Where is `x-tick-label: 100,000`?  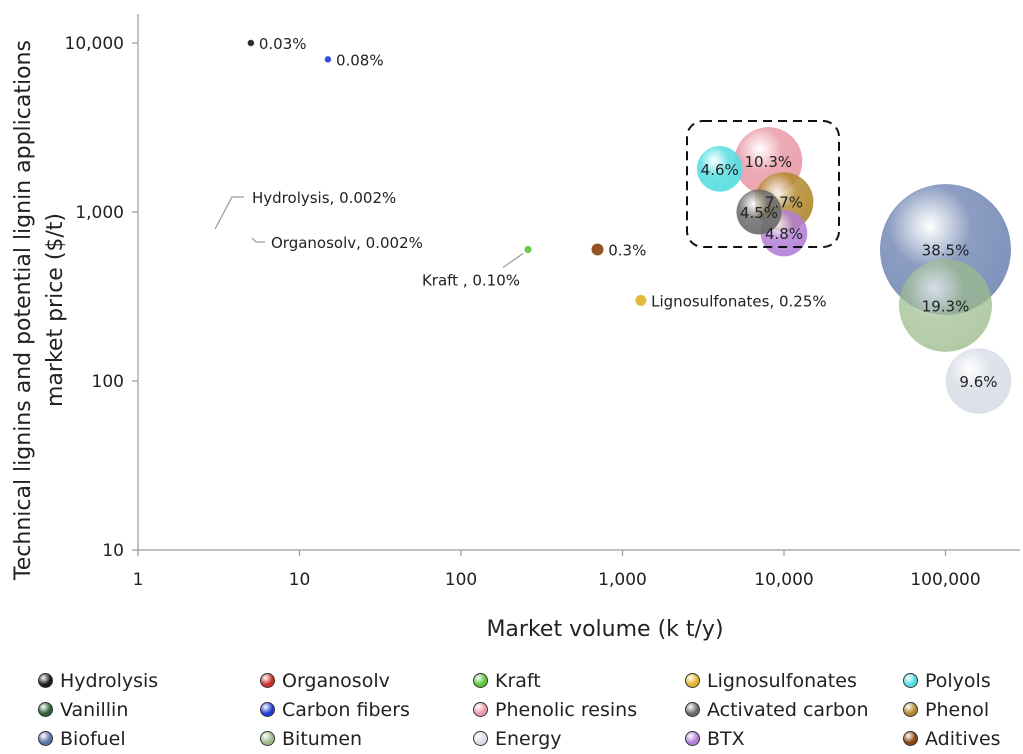 x-tick-label: 100,000 is located at coordinates (945, 580).